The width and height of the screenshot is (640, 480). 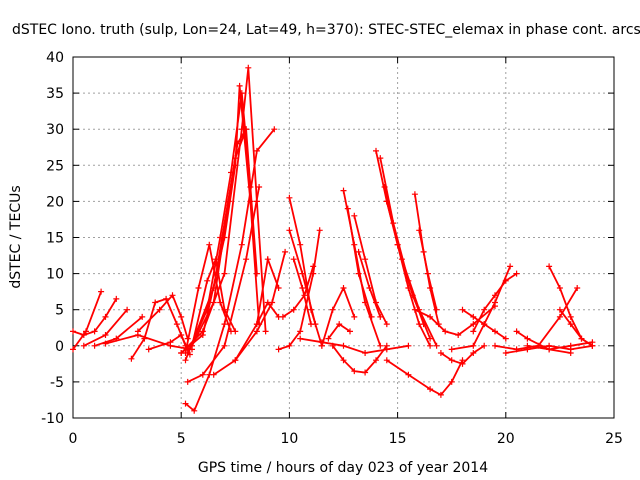 What do you see at coordinates (343, 468) in the screenshot?
I see `x-axis-label: GPS time / hours of day 023 of year 2014` at bounding box center [343, 468].